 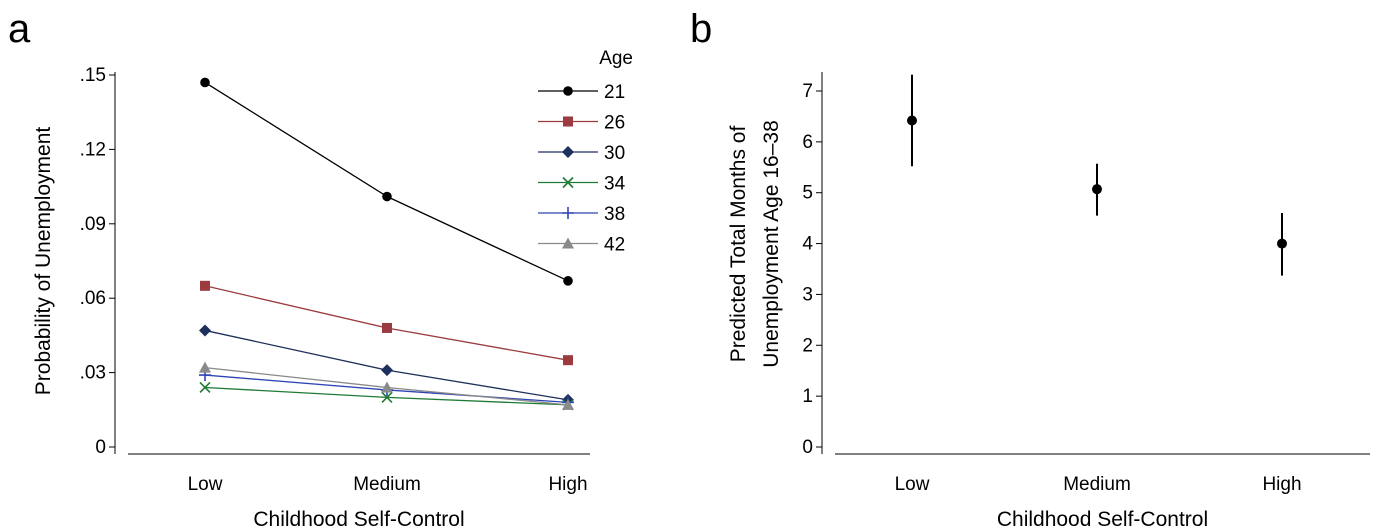 What do you see at coordinates (19, 29) in the screenshot?
I see `panel-a-letter: a` at bounding box center [19, 29].